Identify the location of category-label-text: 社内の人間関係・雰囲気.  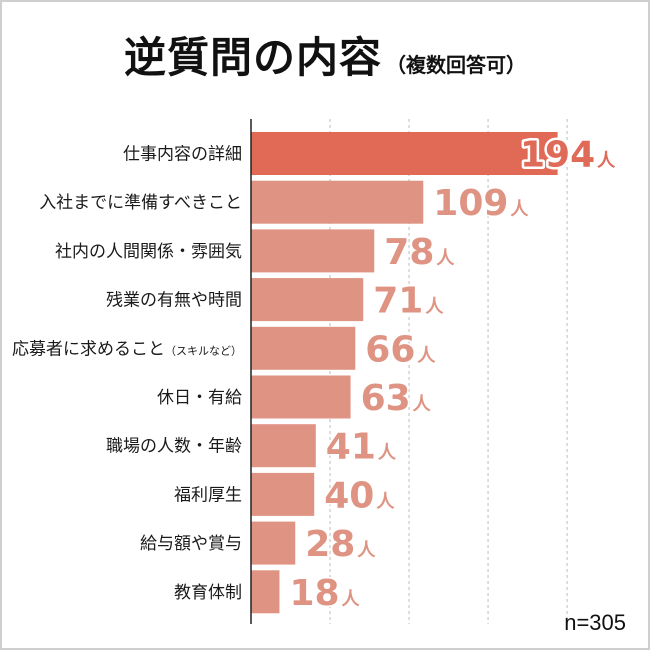
(148, 252).